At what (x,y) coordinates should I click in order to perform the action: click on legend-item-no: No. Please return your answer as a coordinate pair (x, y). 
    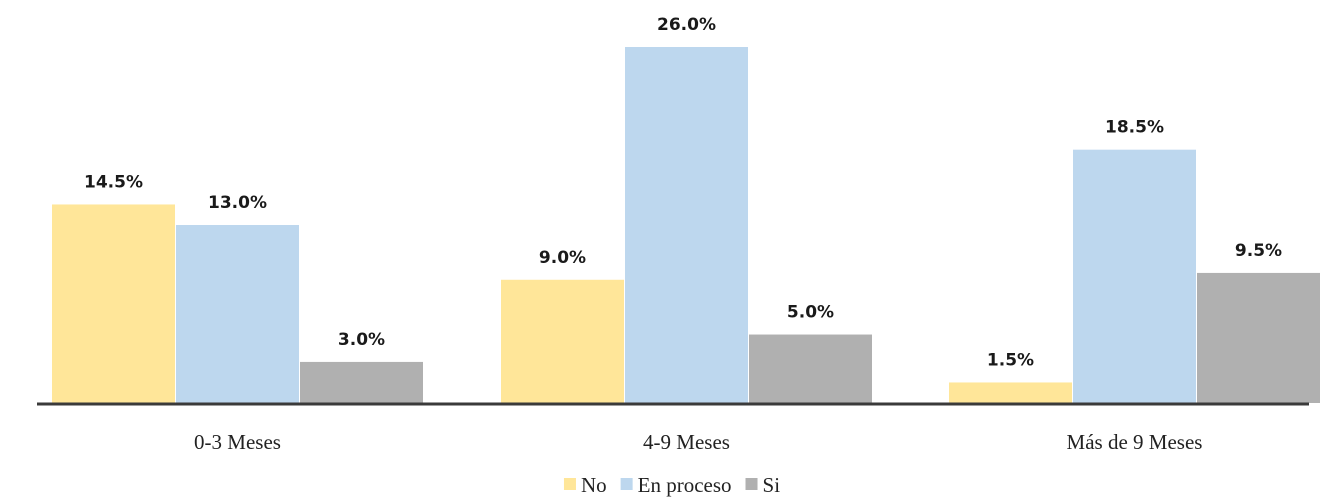
    Looking at the image, I should click on (585, 485).